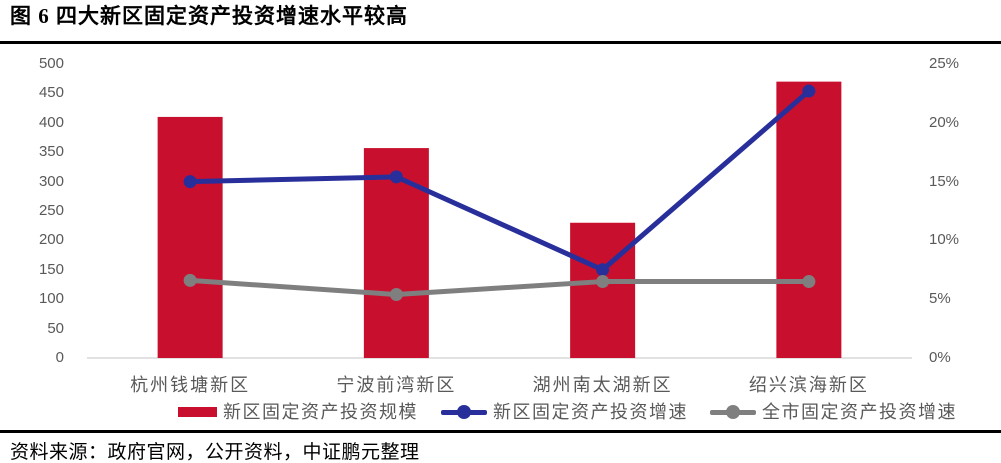  What do you see at coordinates (396, 294) in the screenshot?
I see `point-全市固定资产投资增速-宁波前湾新区` at bounding box center [396, 294].